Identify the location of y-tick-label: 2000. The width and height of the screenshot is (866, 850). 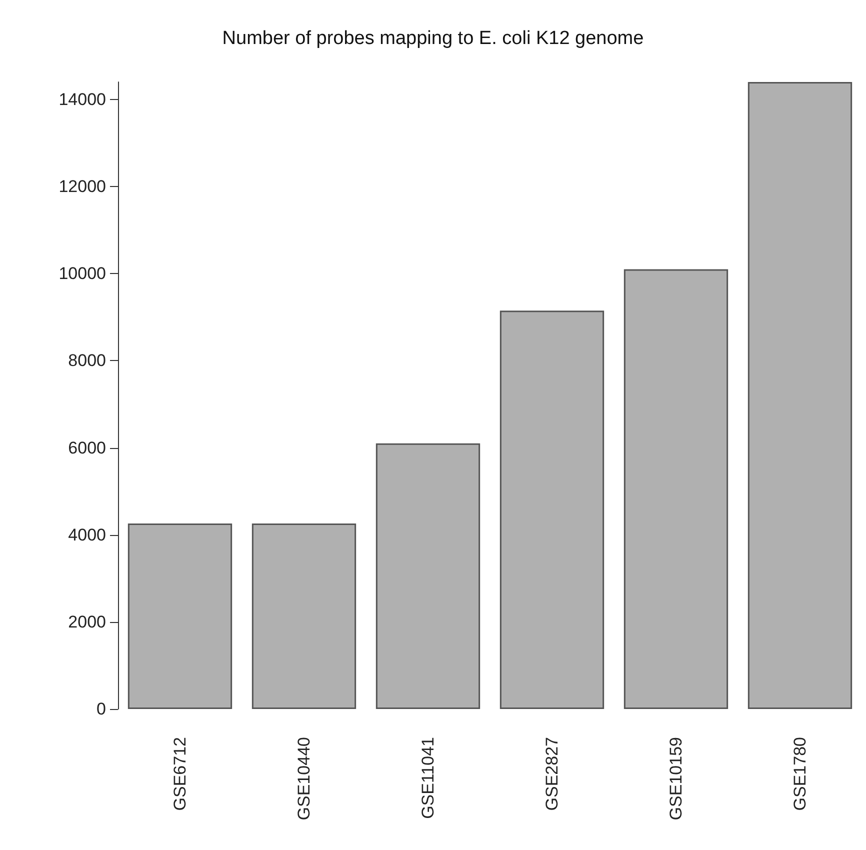
(87, 622).